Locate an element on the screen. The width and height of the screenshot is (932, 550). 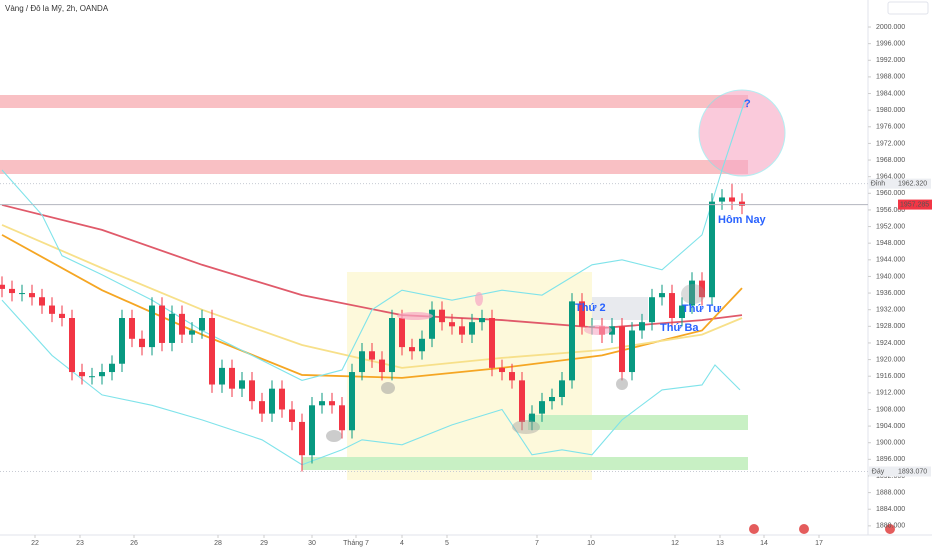
y-tick-label: 1972.000 is located at coordinates (890, 143).